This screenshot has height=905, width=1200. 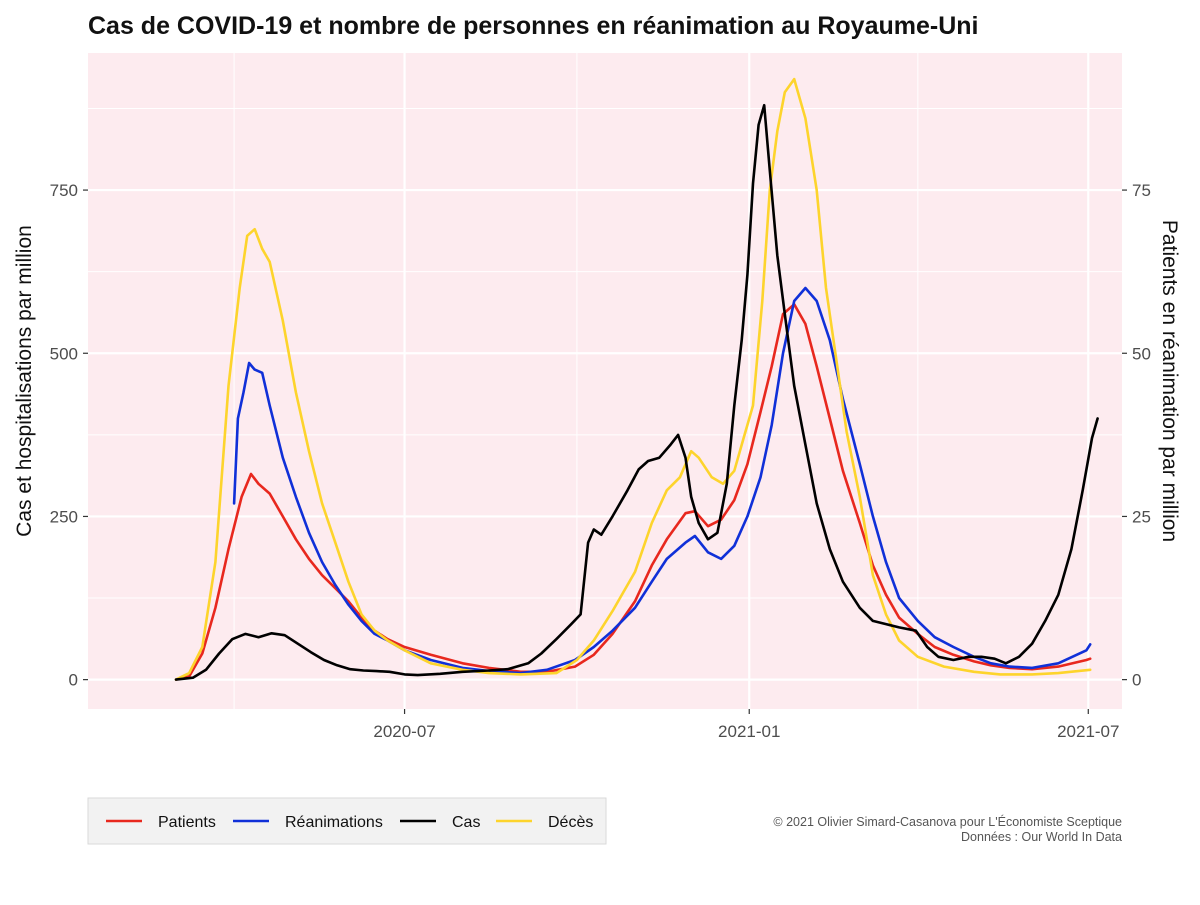 I want to click on y-right-tick-label: 75, so click(x=1141, y=190).